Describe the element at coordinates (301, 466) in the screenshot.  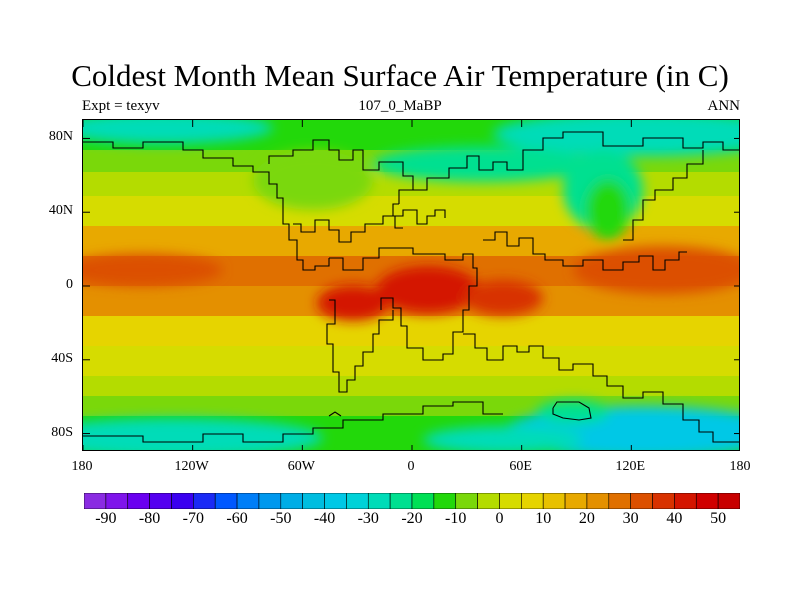
I see `lon-label: 60W` at that location.